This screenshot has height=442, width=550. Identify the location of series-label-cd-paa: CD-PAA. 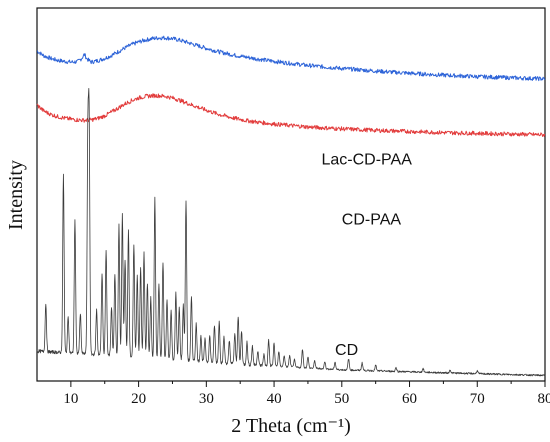
(372, 219).